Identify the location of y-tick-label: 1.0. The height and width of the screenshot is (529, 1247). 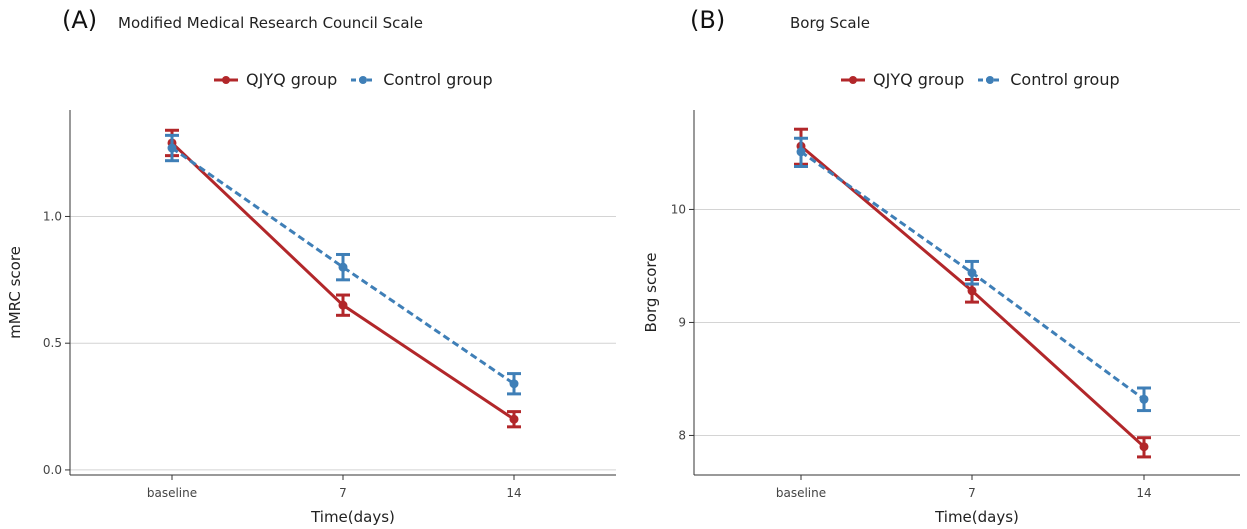
(52, 216).